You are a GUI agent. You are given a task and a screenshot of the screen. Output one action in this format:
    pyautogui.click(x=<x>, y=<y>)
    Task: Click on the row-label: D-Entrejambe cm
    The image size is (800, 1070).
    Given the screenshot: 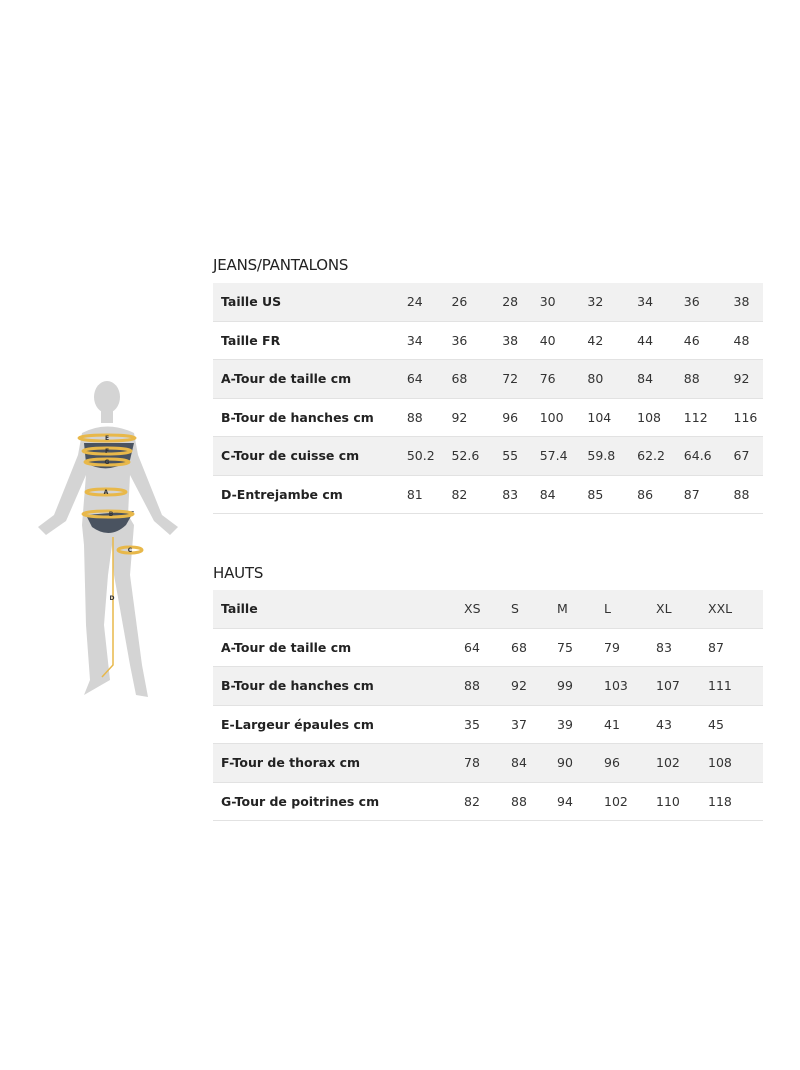 What is the action you would take?
    pyautogui.click(x=310, y=494)
    